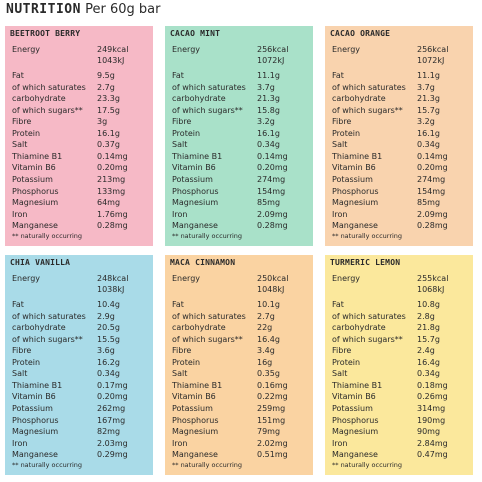  I want to click on row-label: of which saturates, so click(209, 316).